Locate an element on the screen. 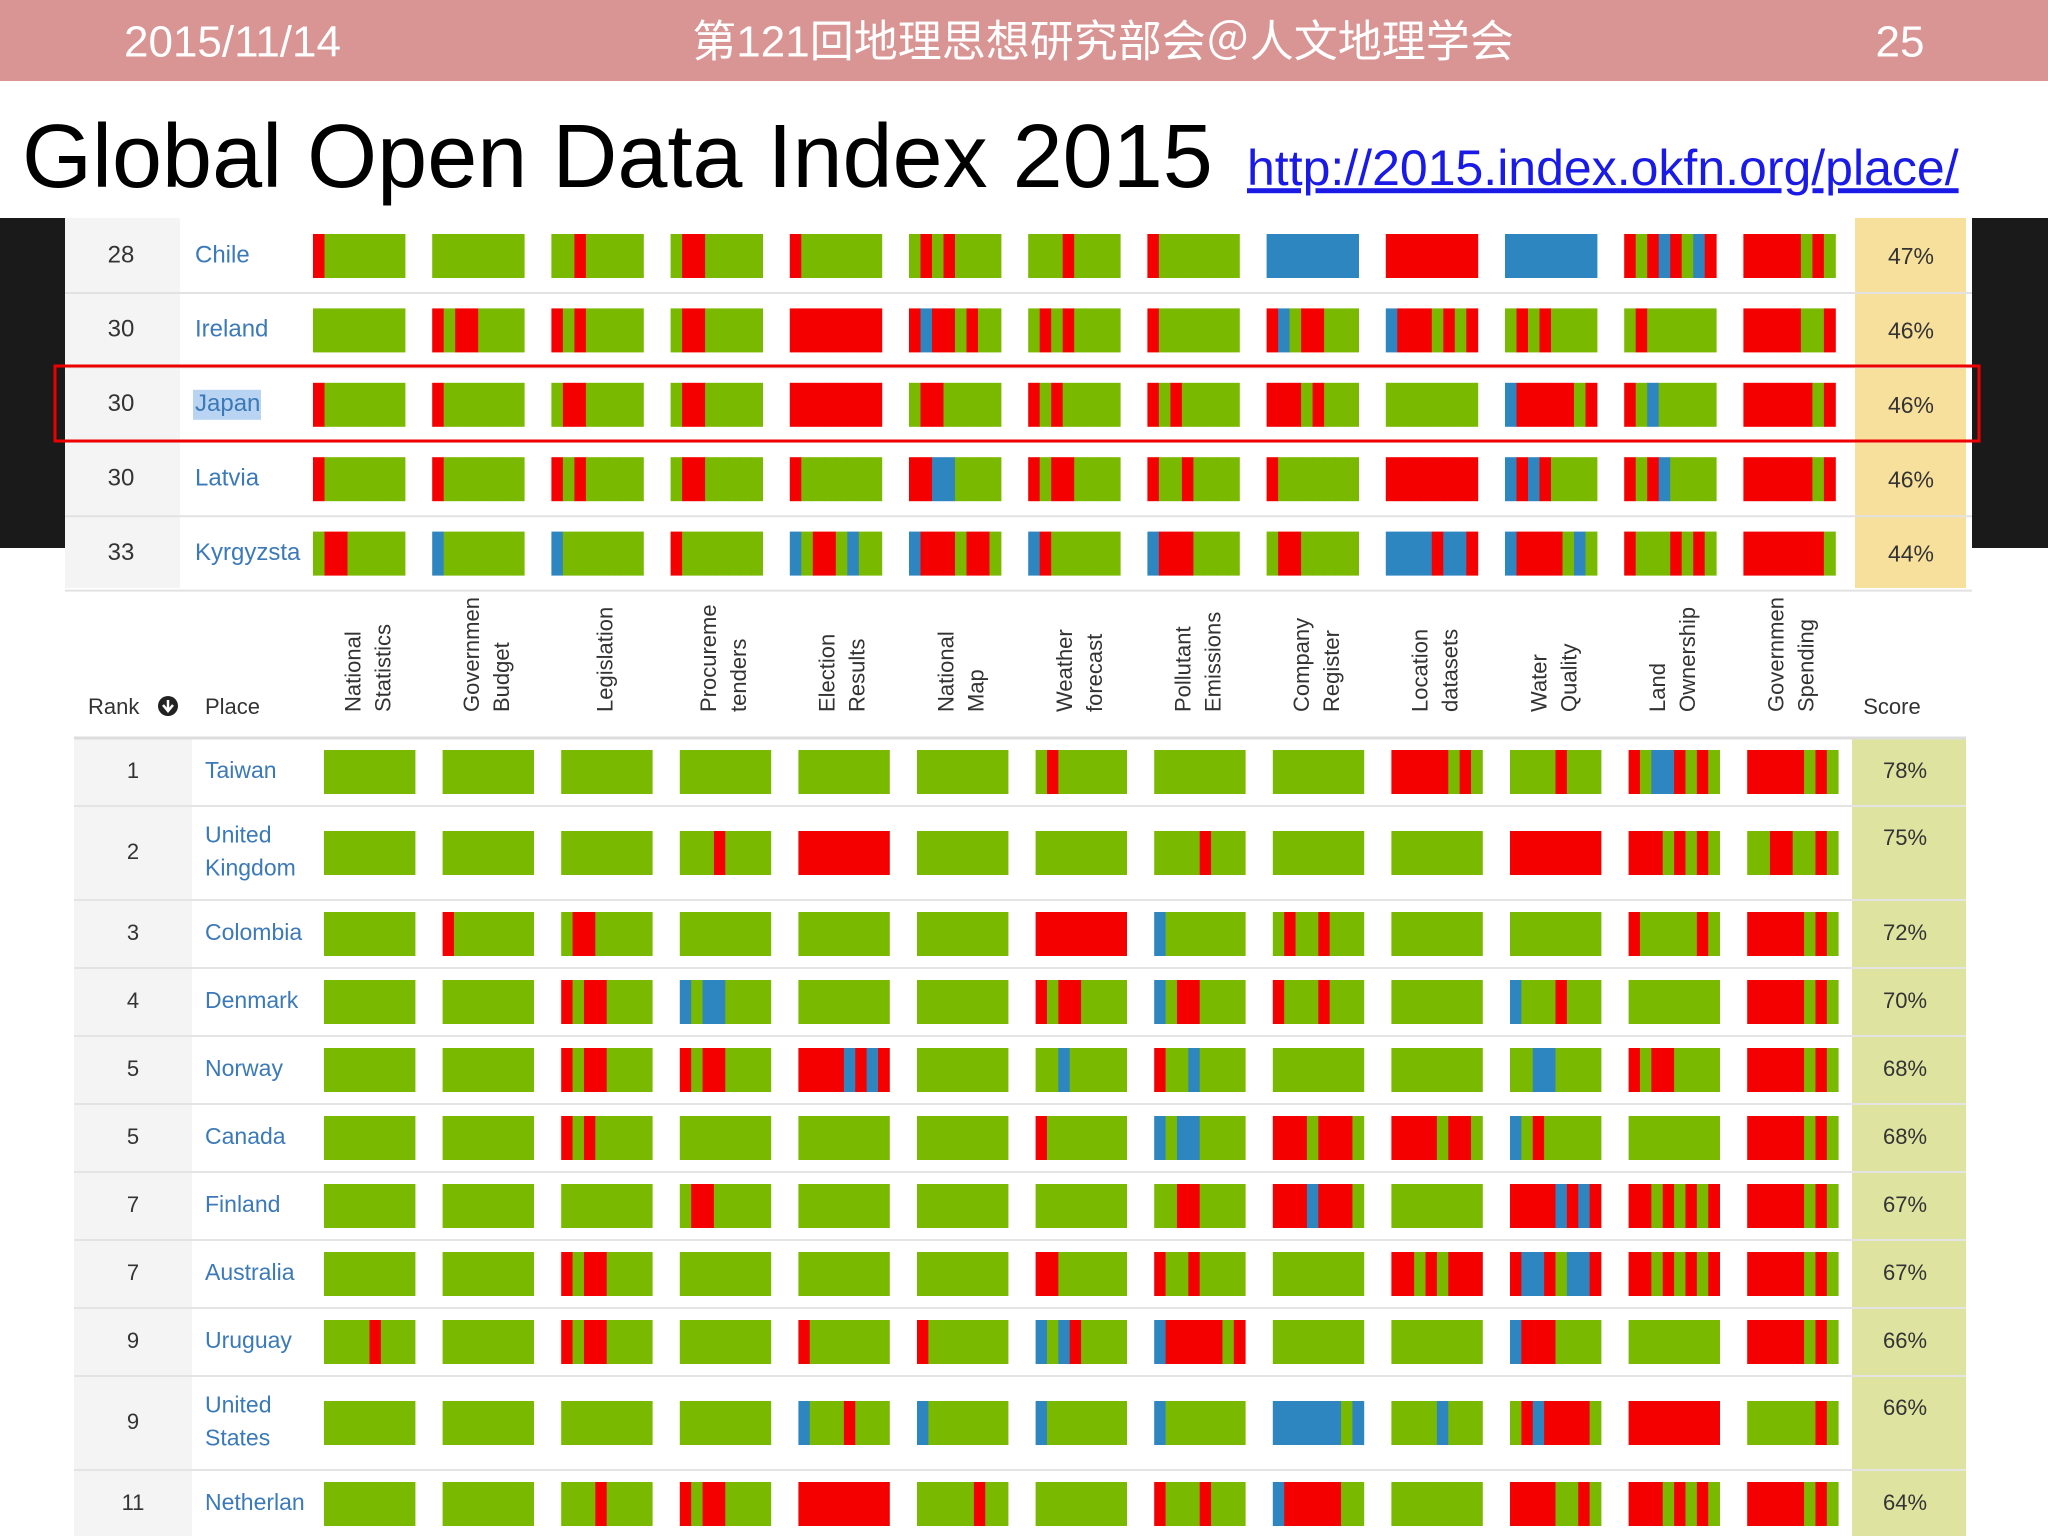 The width and height of the screenshot is (2048, 1536). url-link: http://2015.index.okfn.org/place/ is located at coordinates (1603, 168).